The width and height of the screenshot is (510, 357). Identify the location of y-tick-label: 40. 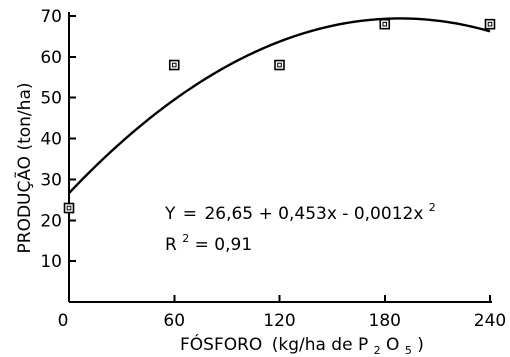
(51, 140).